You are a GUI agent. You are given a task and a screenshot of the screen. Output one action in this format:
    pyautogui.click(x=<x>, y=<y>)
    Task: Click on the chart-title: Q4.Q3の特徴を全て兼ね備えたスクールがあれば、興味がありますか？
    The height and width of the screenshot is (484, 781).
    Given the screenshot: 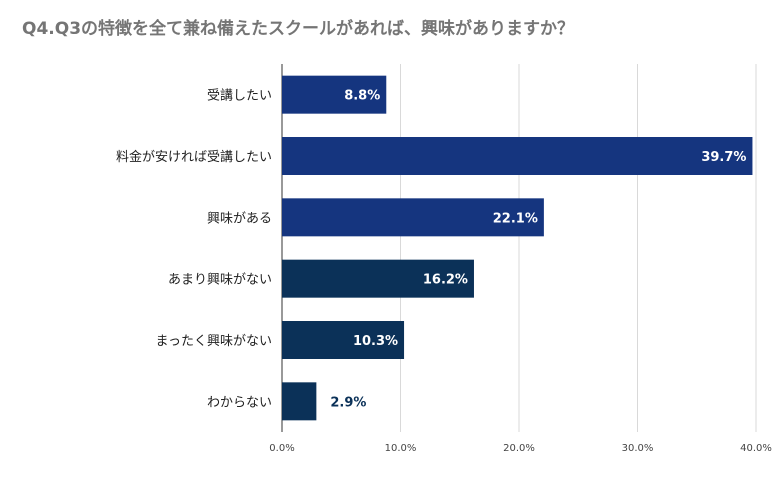 What is the action you would take?
    pyautogui.click(x=298, y=29)
    